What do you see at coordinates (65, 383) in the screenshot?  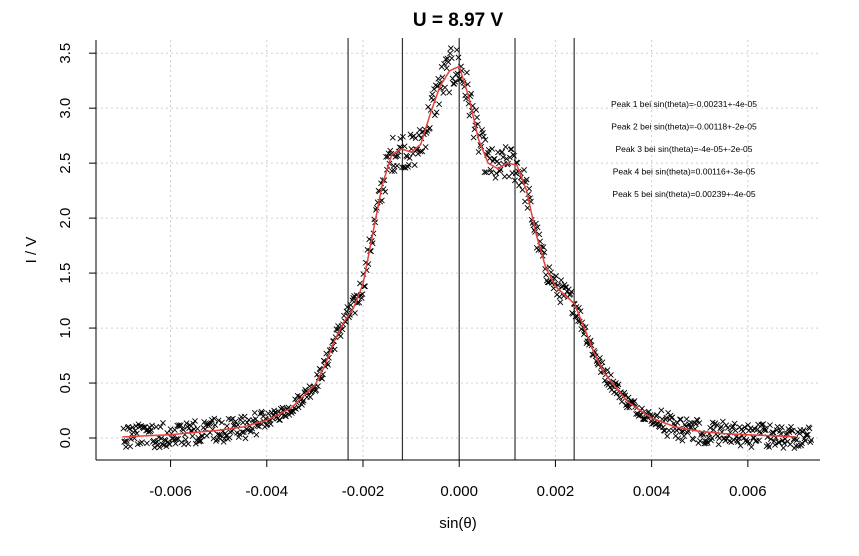 I see `y-tick-label: 0.5` at bounding box center [65, 383].